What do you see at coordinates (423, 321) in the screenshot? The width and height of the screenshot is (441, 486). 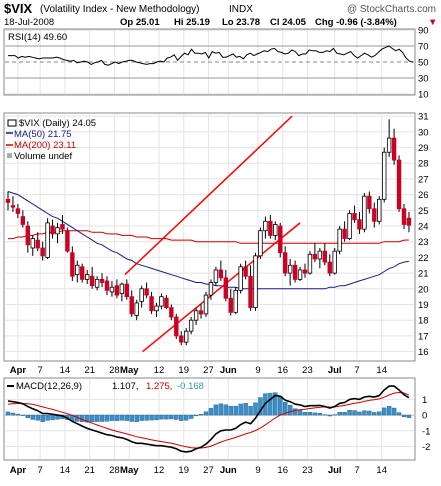 I see `price-tick-label: 18` at bounding box center [423, 321].